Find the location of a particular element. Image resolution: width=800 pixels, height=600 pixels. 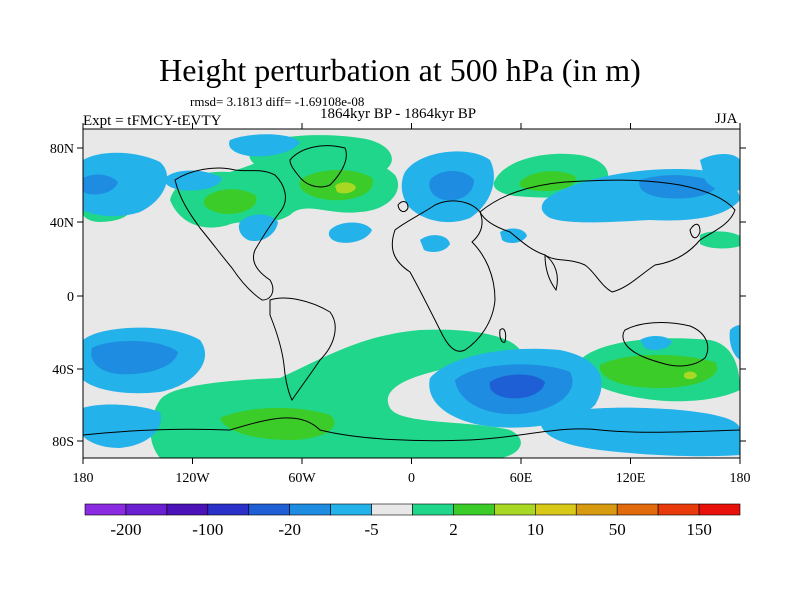

coast-japan is located at coordinates (695, 231).